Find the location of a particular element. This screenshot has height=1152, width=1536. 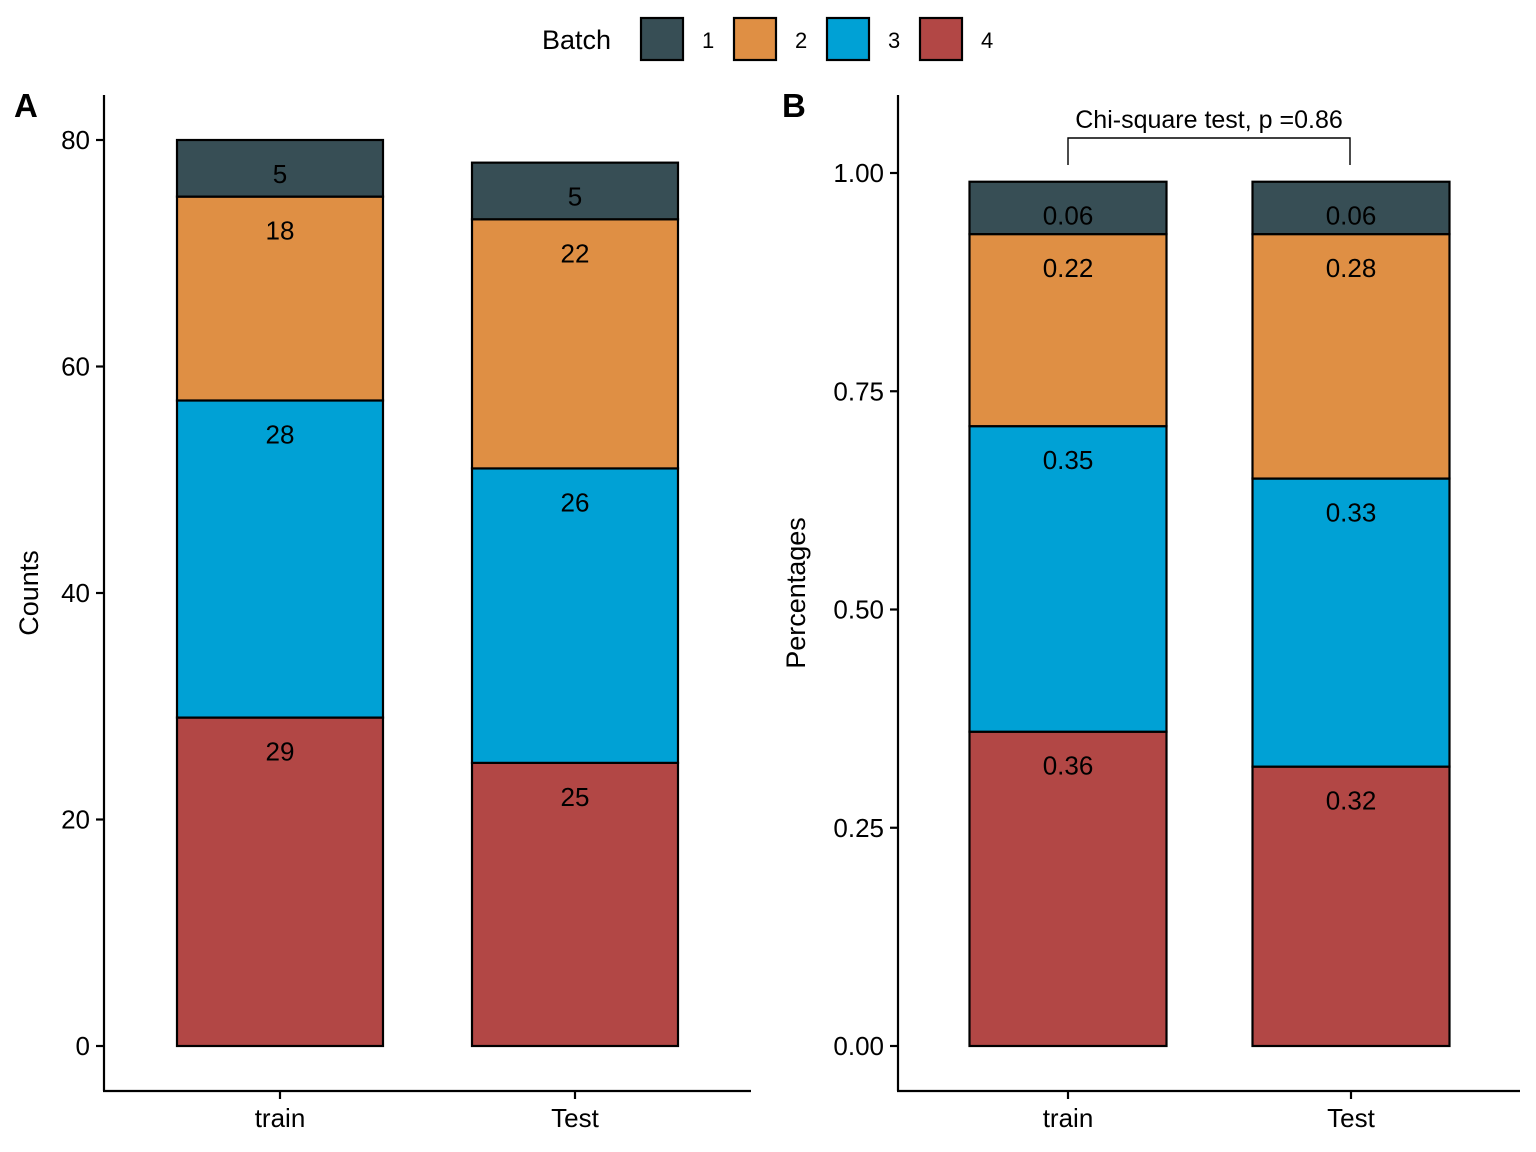

panel-a-bar-label-train-batch-1: 5 is located at coordinates (280, 174).